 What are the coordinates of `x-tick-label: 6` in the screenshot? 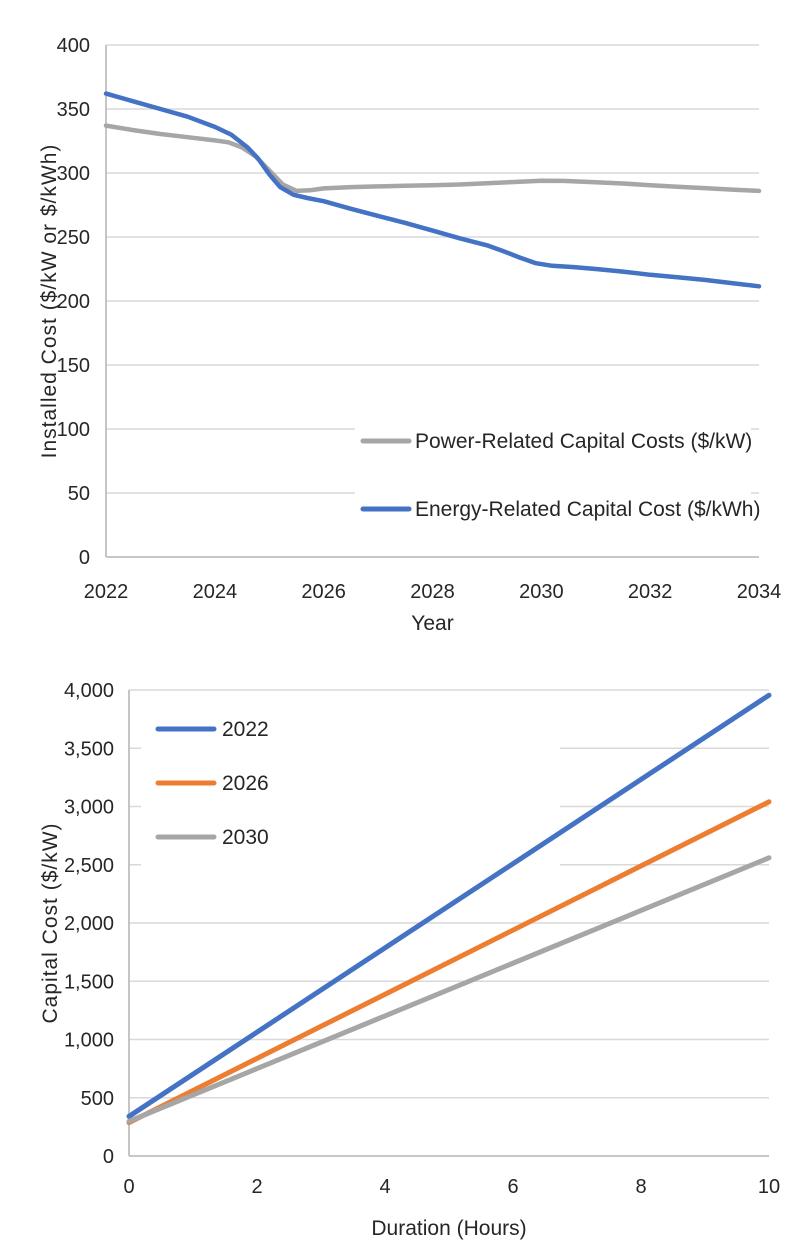 It's located at (512, 1187).